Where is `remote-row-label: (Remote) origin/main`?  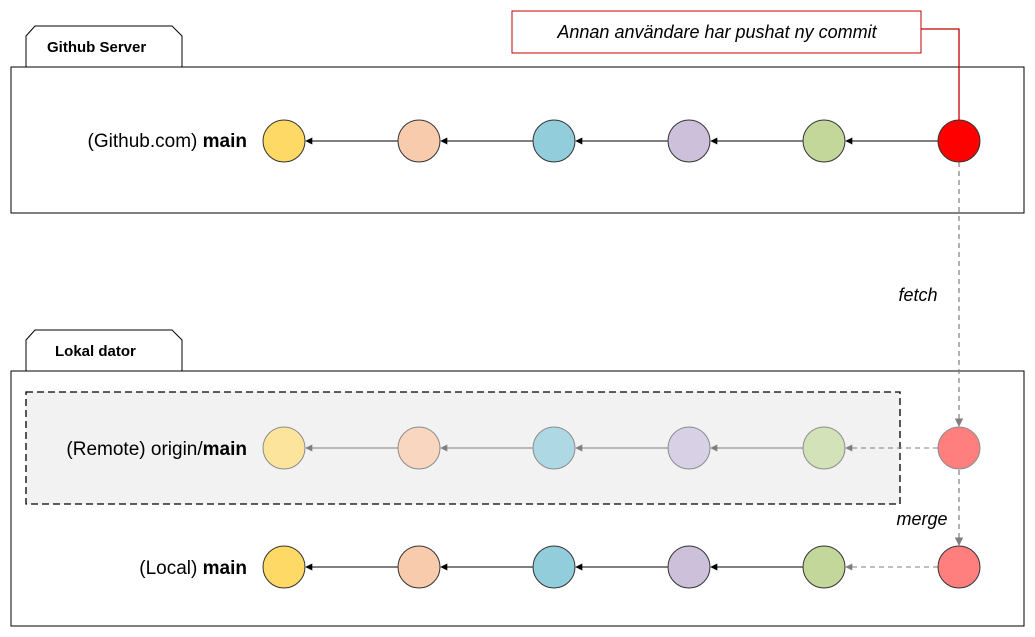 remote-row-label: (Remote) origin/main is located at coordinates (156, 449).